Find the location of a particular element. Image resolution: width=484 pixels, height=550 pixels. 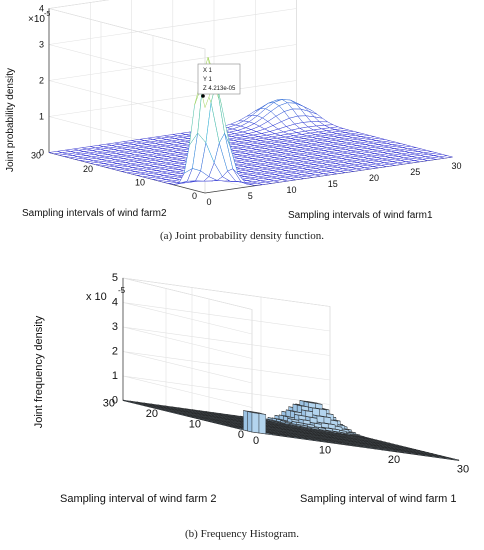

datatip-x: X 1 is located at coordinates (208, 71).